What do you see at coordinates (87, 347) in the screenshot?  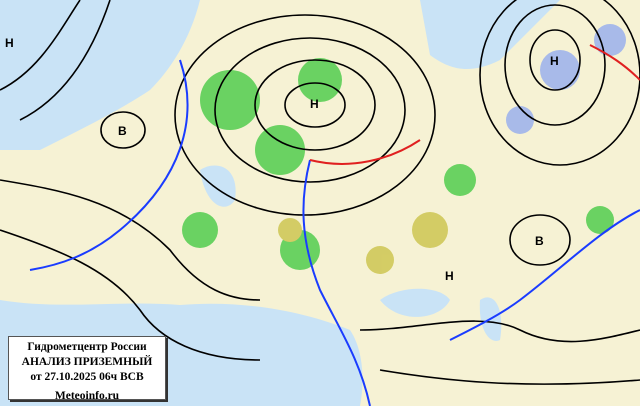 I see `organization-name: Гидрометцентр России` at bounding box center [87, 347].